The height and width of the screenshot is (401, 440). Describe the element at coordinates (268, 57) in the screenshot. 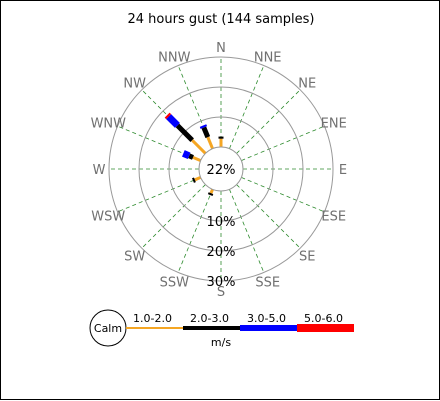

I see `direction-label-nne: NNE` at that location.